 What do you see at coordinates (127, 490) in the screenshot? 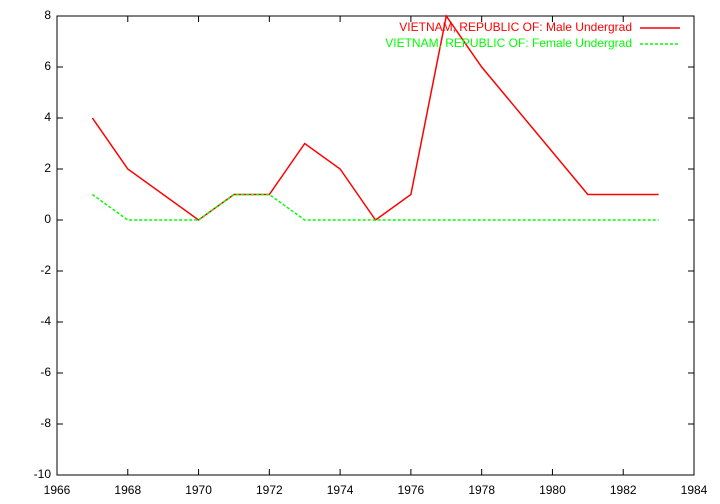
I see `x-tick-label: 1968` at bounding box center [127, 490].